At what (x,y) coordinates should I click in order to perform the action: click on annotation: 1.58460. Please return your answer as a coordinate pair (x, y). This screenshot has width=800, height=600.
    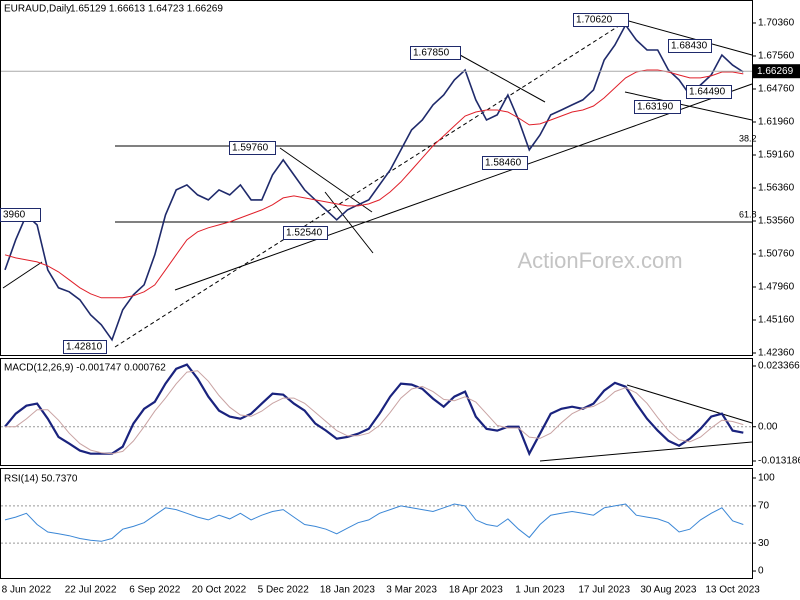
    Looking at the image, I should click on (503, 163).